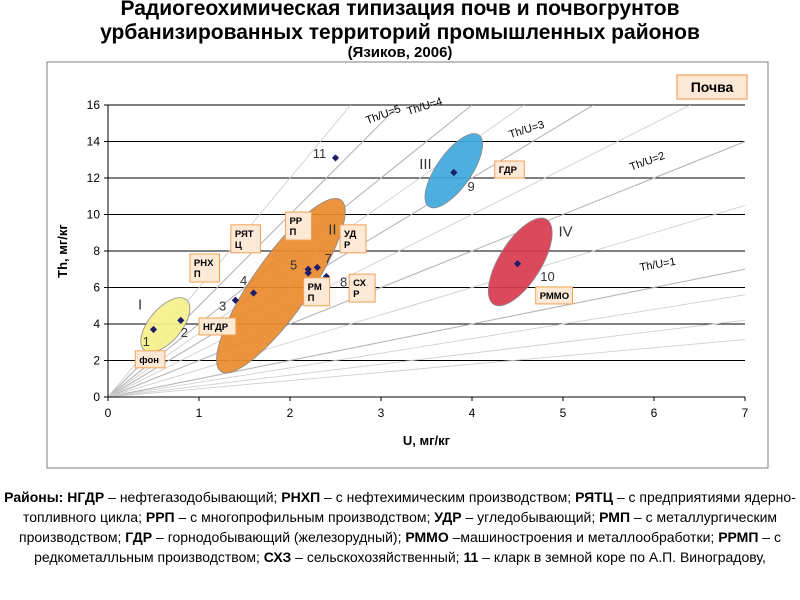 Image resolution: width=800 pixels, height=600 pixels. Describe the element at coordinates (332, 230) in the screenshot. I see `group-label: II` at that location.